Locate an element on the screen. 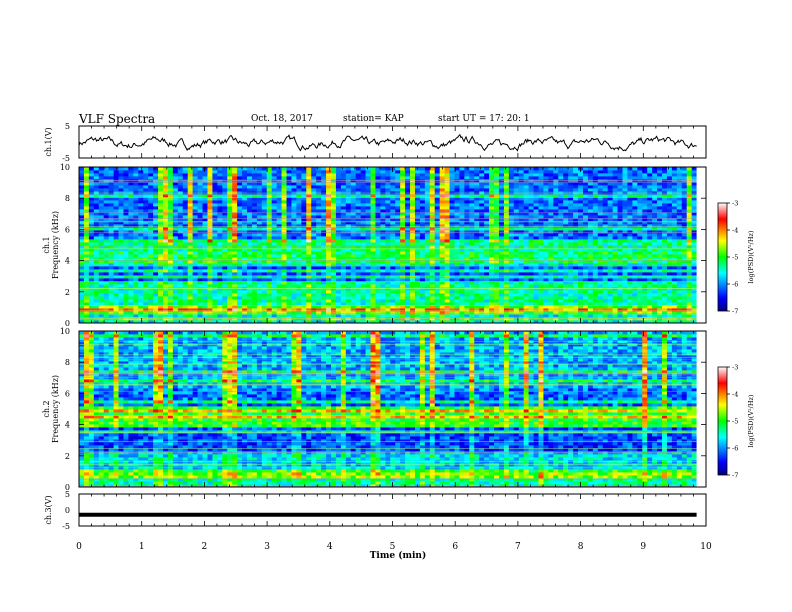  ch1-colorbar-tick-label: -5 is located at coordinates (735, 258).